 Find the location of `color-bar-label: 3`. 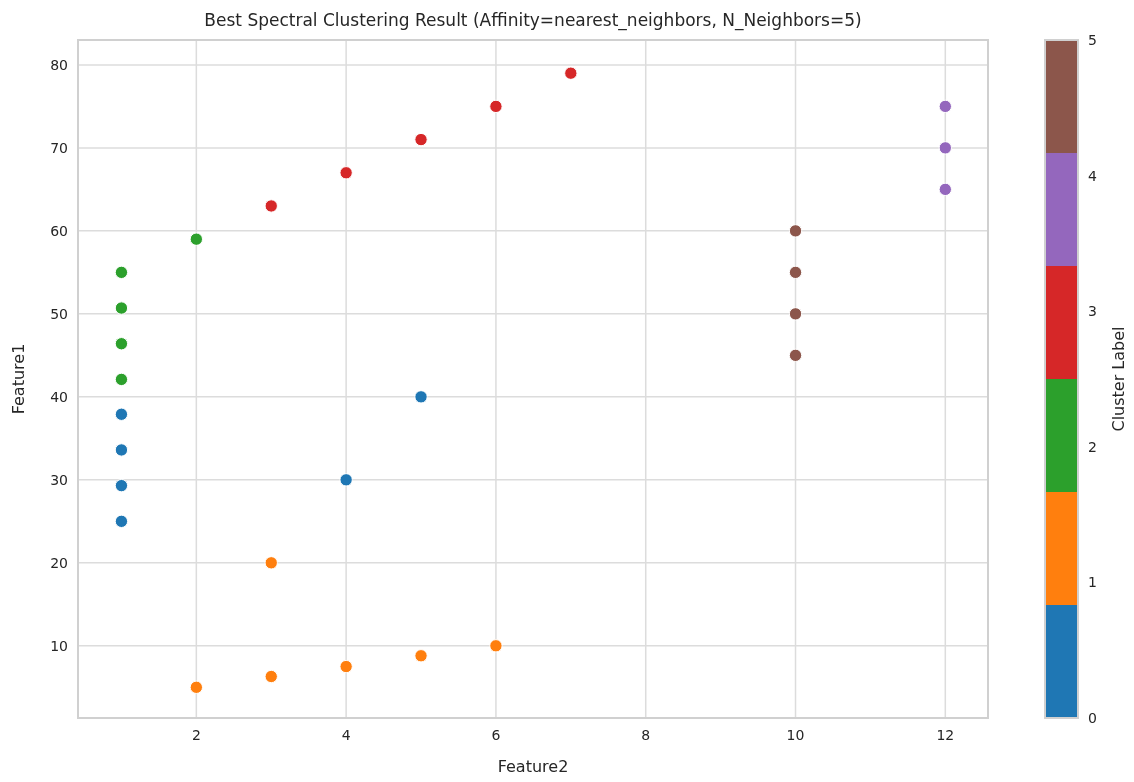

color-bar-label: 3 is located at coordinates (1092, 311).